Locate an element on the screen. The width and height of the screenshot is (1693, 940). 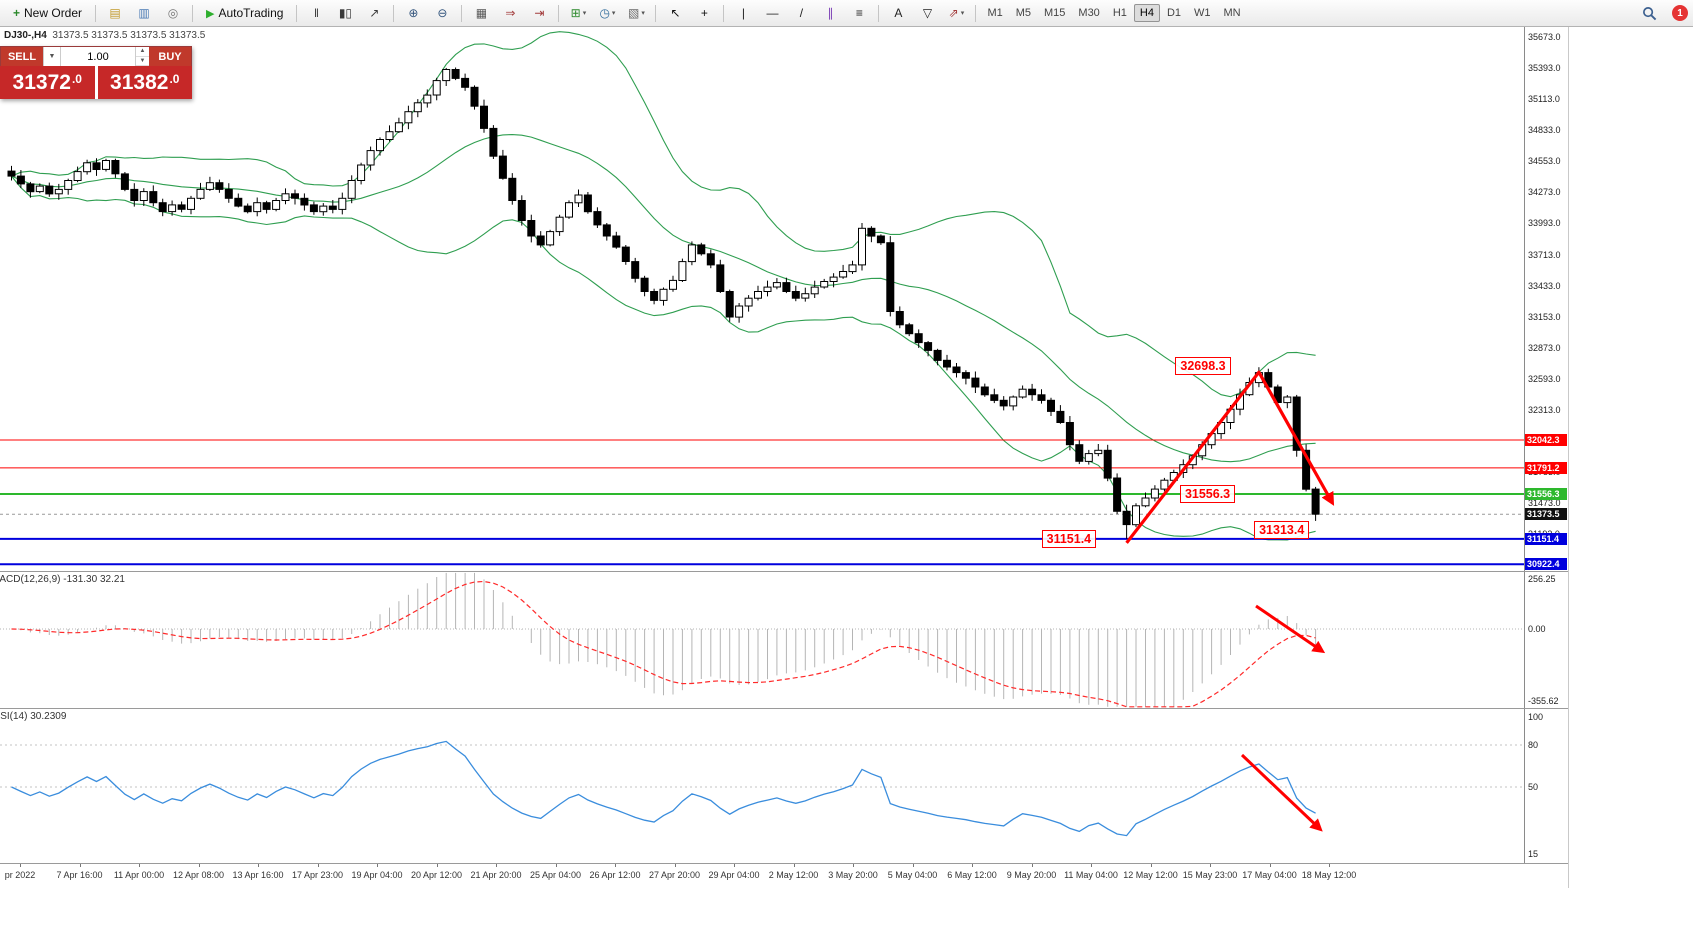
period-icon: ◷ ▾ is located at coordinates (607, 13).